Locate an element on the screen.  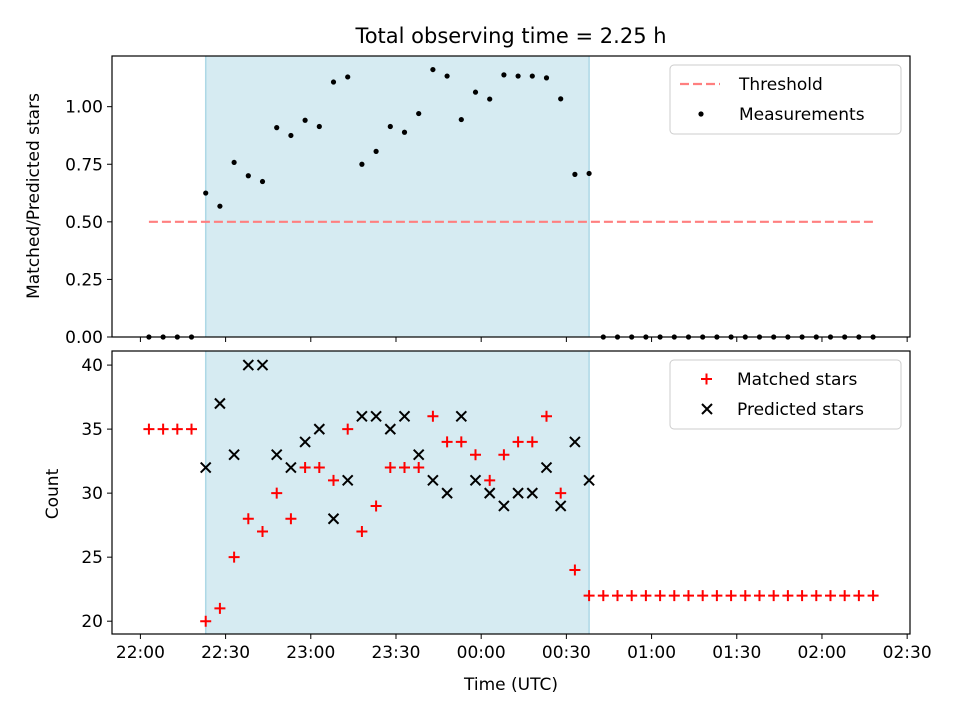
x-tick-label: 22:30 is located at coordinates (225, 653).